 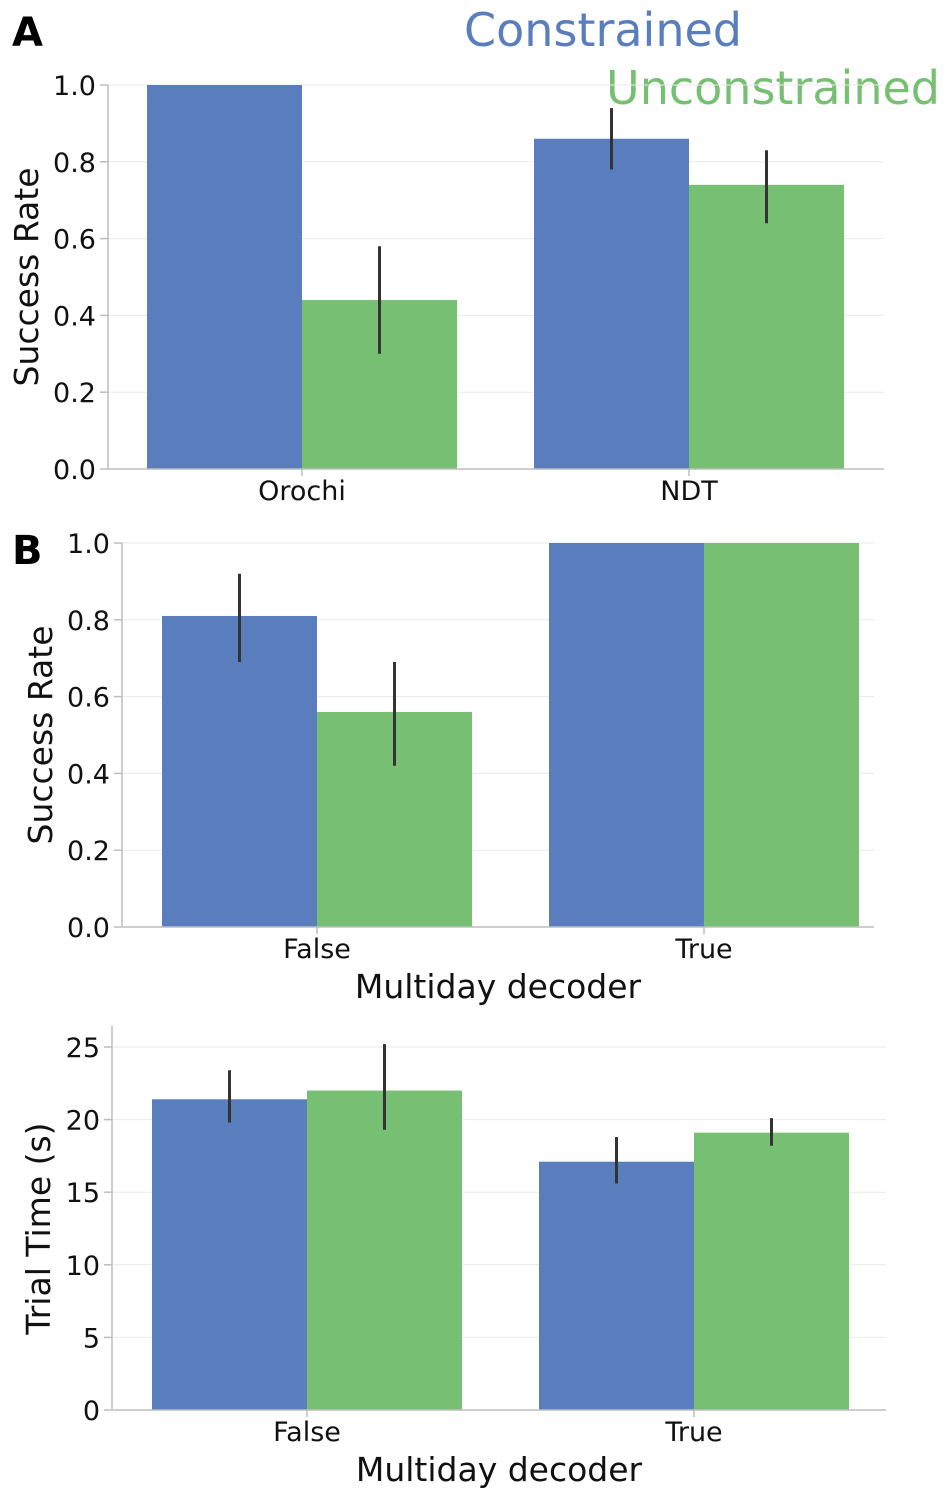 I want to click on panel-label-a: A, so click(x=27, y=33).